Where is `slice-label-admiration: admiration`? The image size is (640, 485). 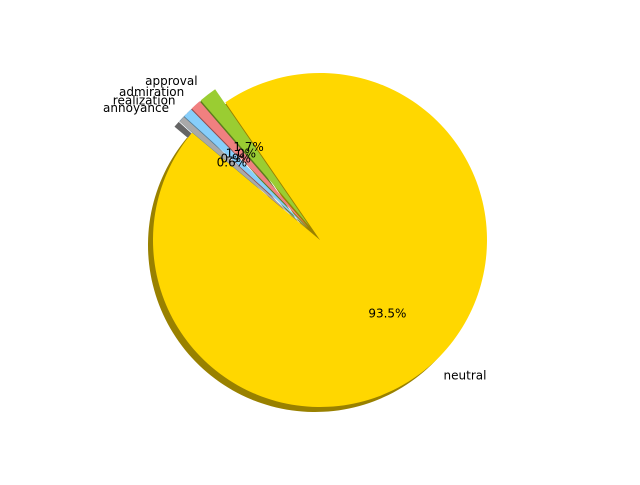 slice-label-admiration: admiration is located at coordinates (151, 92).